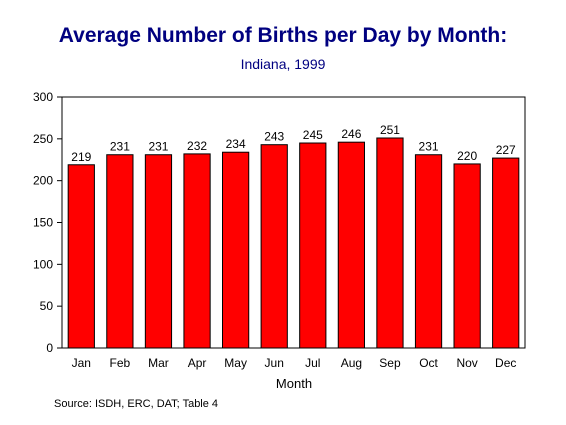 This screenshot has width=566, height=425. What do you see at coordinates (236, 144) in the screenshot?
I see `data-label-may: 234` at bounding box center [236, 144].